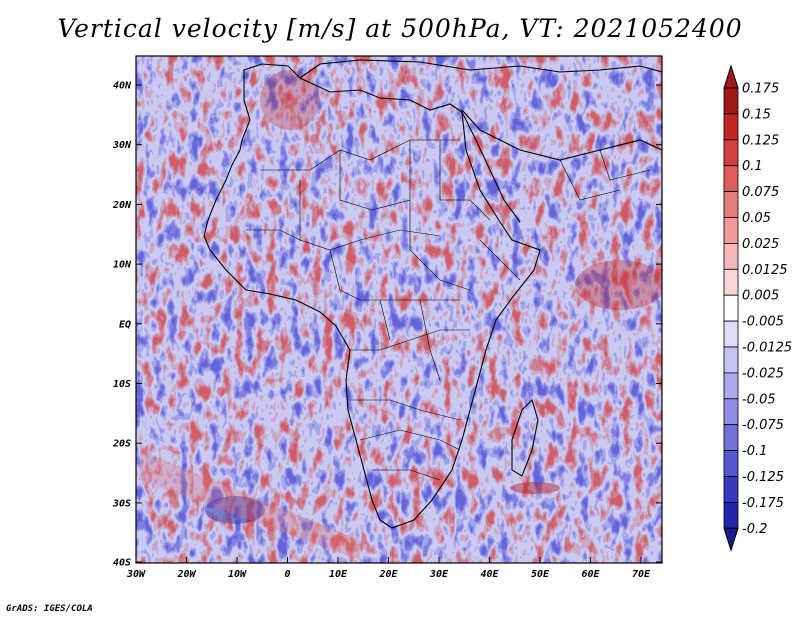  Describe the element at coordinates (122, 205) in the screenshot. I see `lat-tick-label: 20N` at that location.